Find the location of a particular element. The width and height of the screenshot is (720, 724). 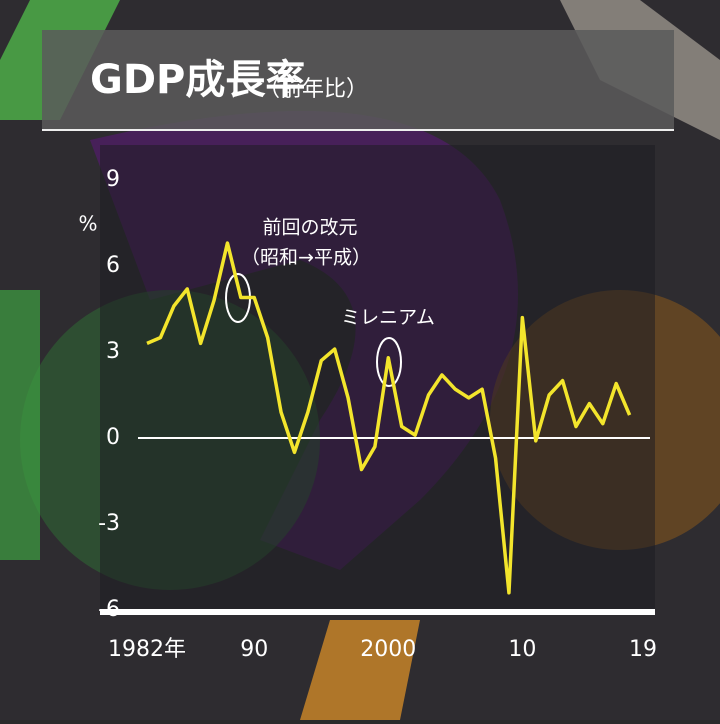

y-tick-label: -3 is located at coordinates (109, 523).